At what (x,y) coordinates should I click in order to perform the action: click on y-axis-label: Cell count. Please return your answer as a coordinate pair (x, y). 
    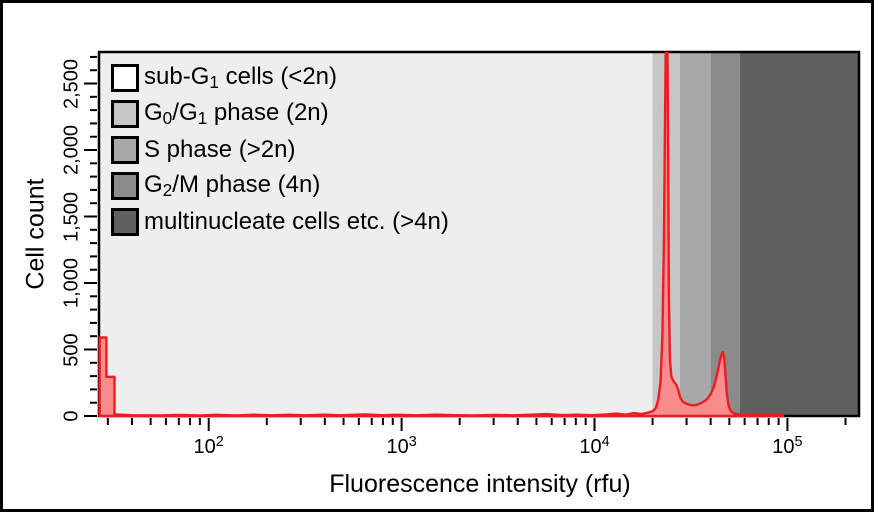
    Looking at the image, I should click on (35, 234).